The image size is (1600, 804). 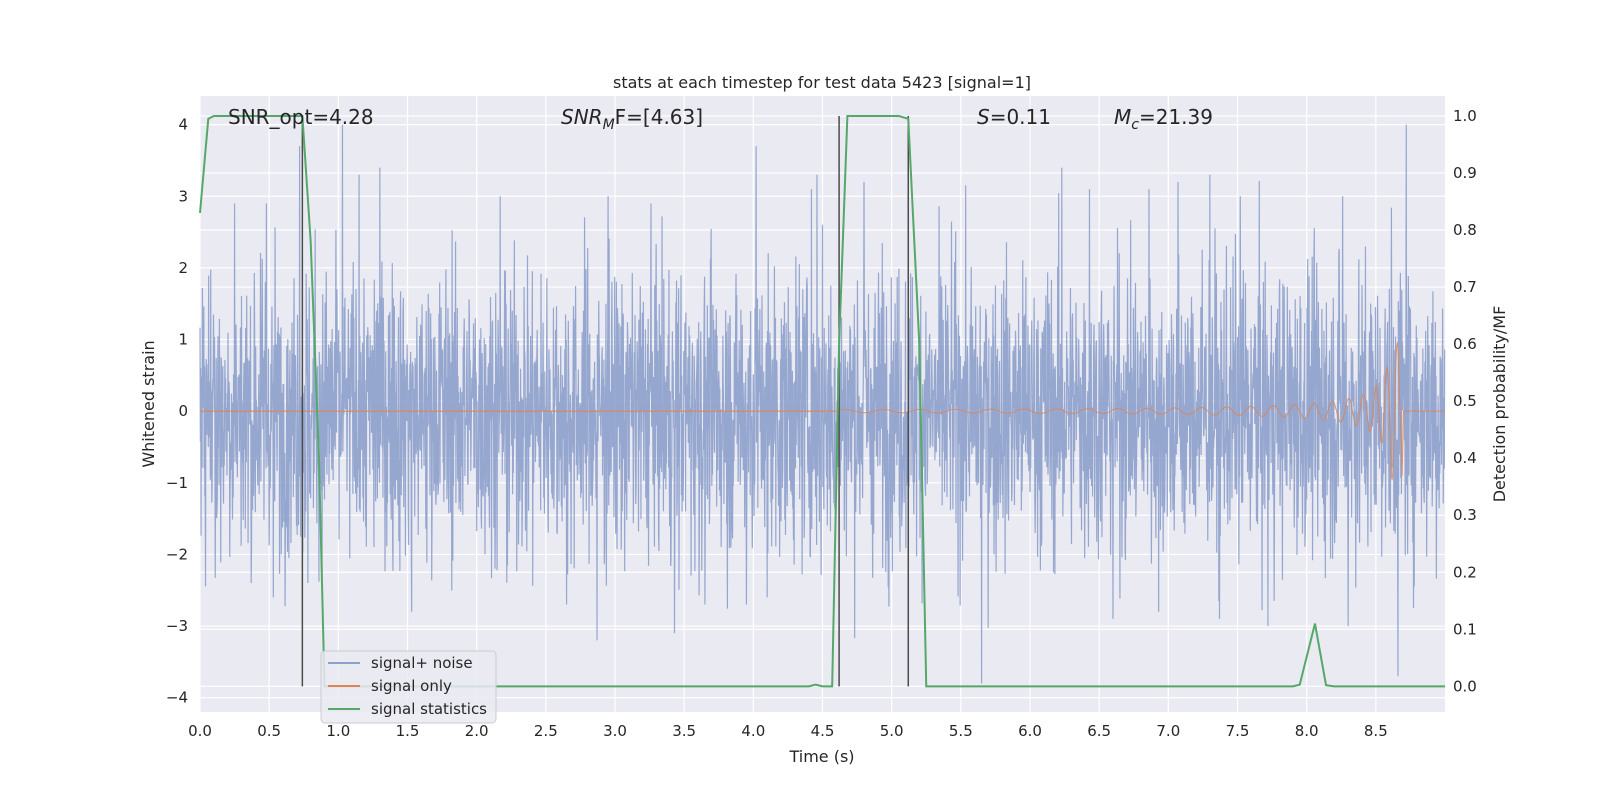 I want to click on signal-only-series, so click(x=822, y=411).